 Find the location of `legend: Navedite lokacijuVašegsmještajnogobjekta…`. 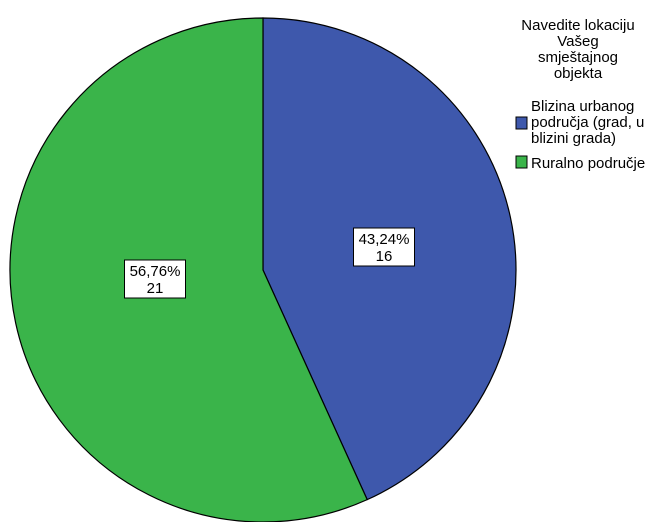

legend: Navedite lokacijuVašegsmještajnogobjekta… is located at coordinates (580, 94).